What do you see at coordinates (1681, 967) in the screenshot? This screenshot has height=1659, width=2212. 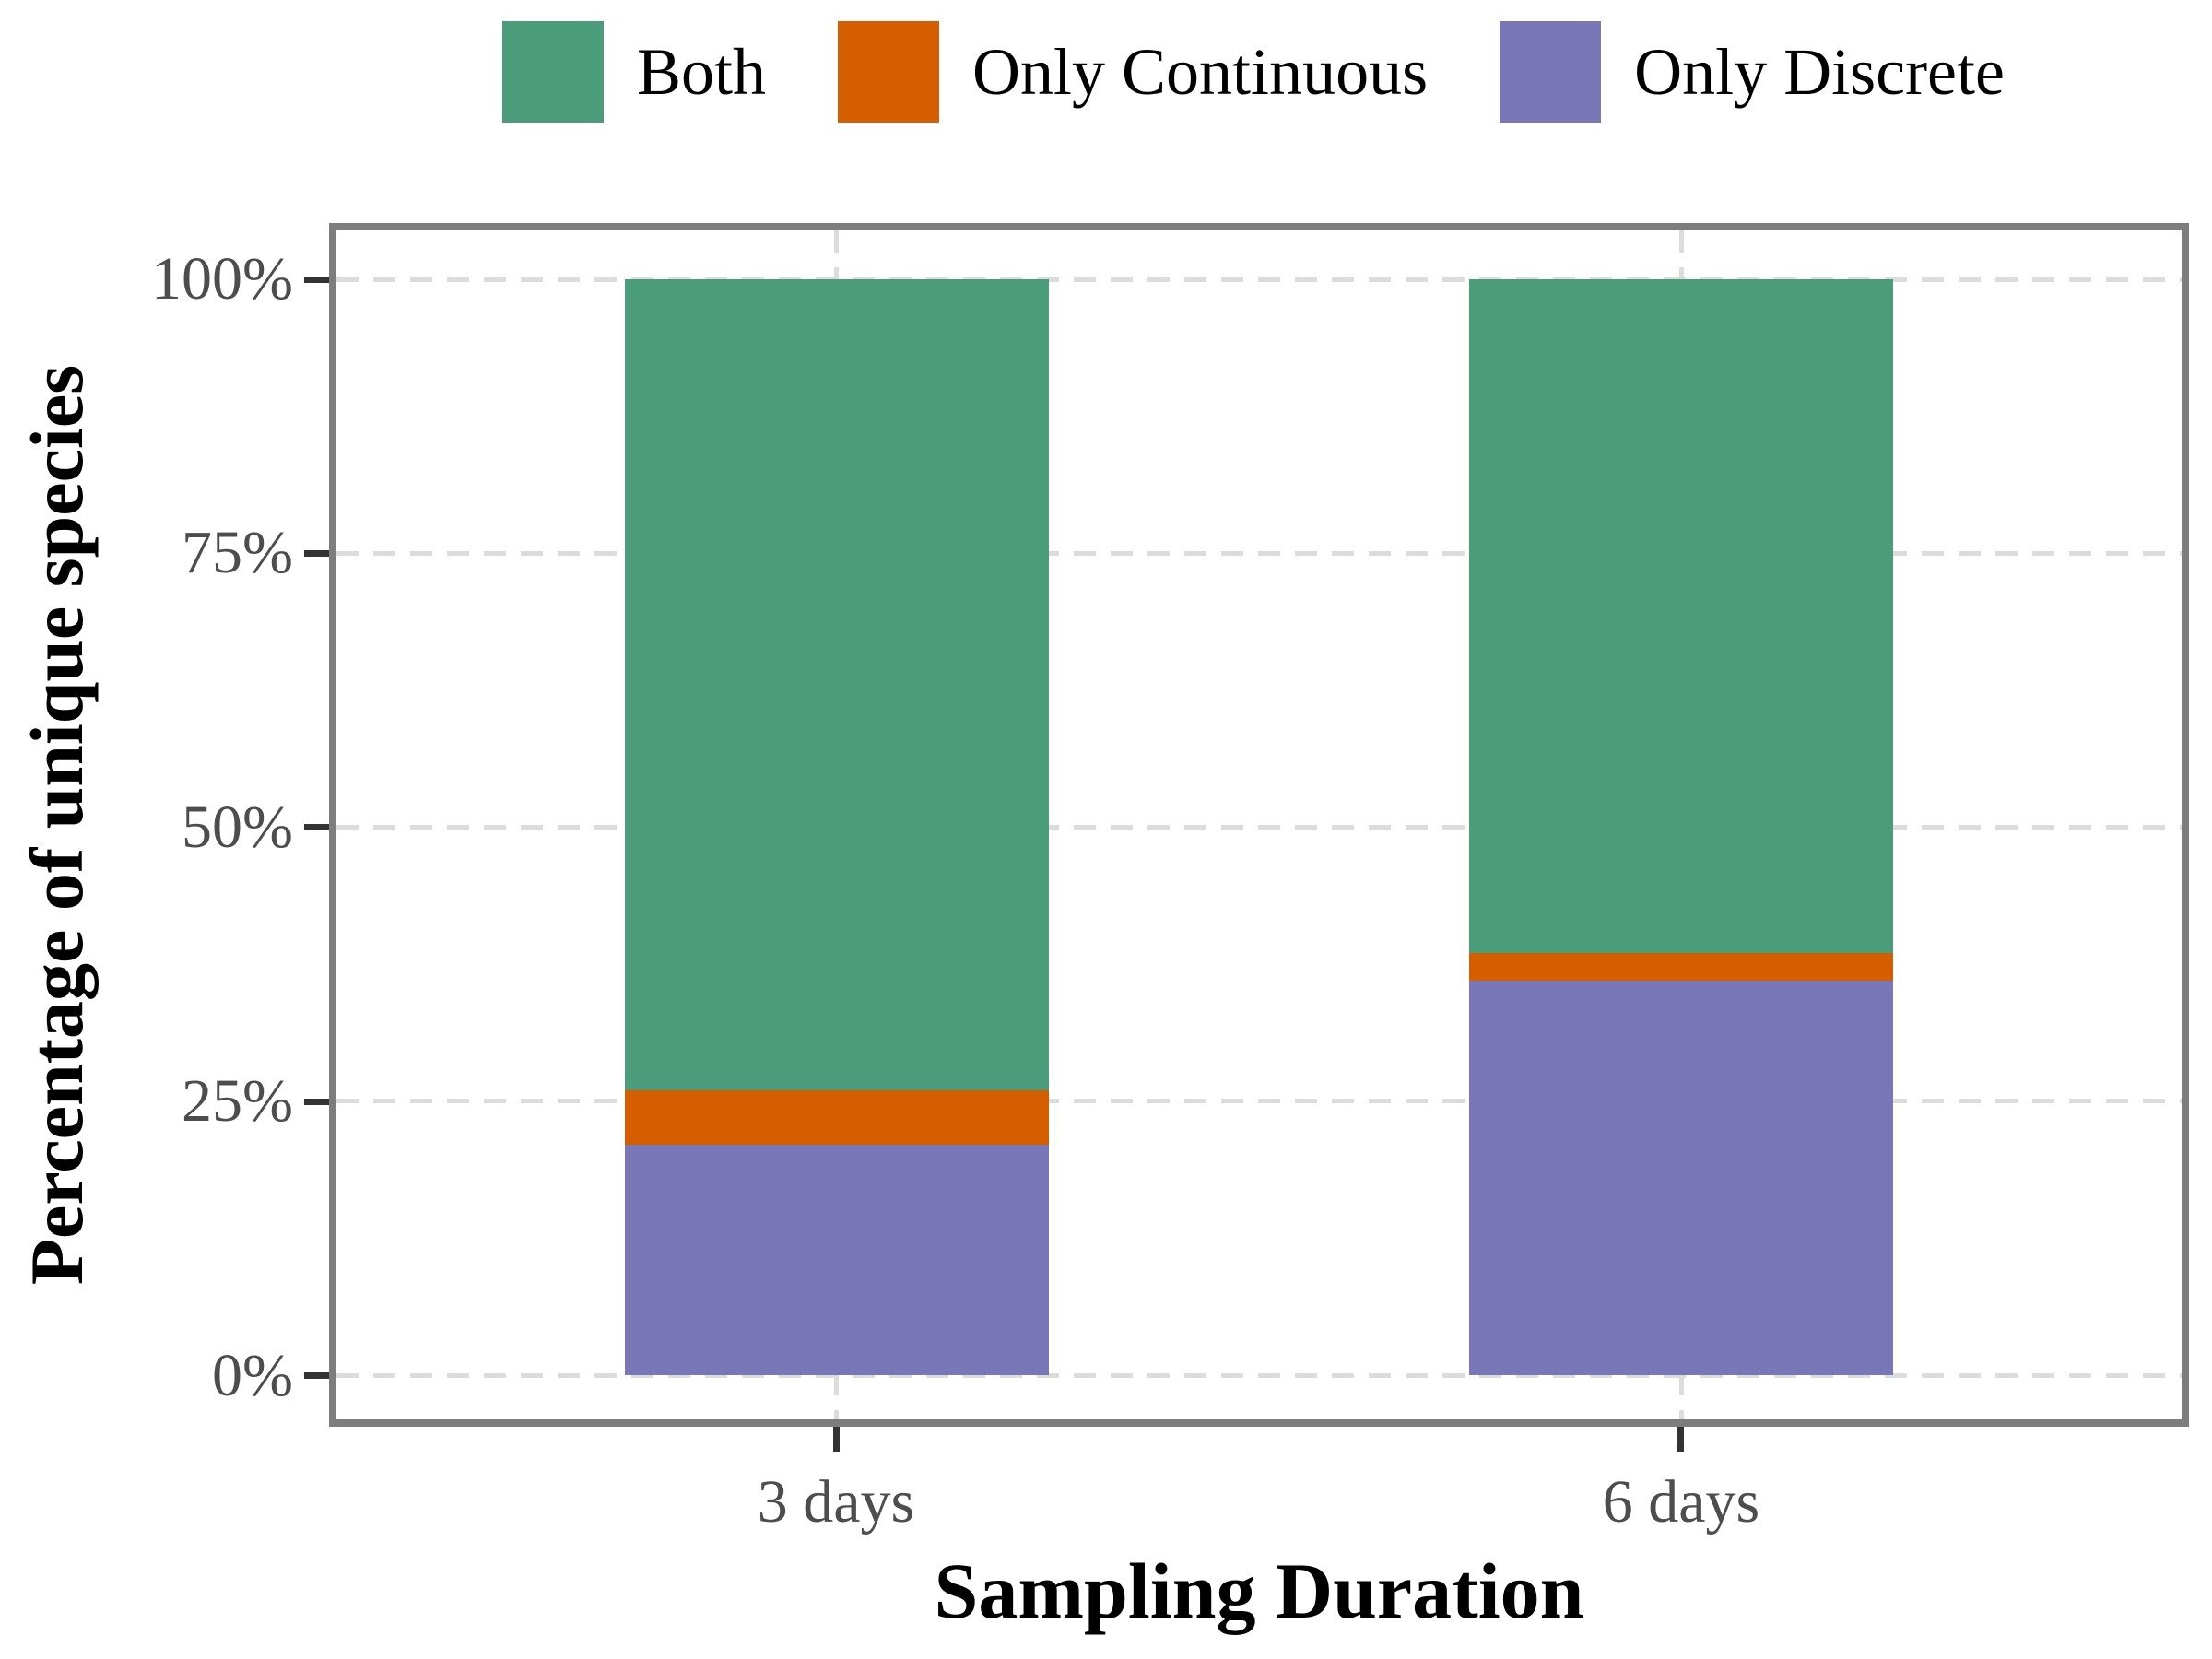 I see `bar-6-days-only-continuous` at bounding box center [1681, 967].